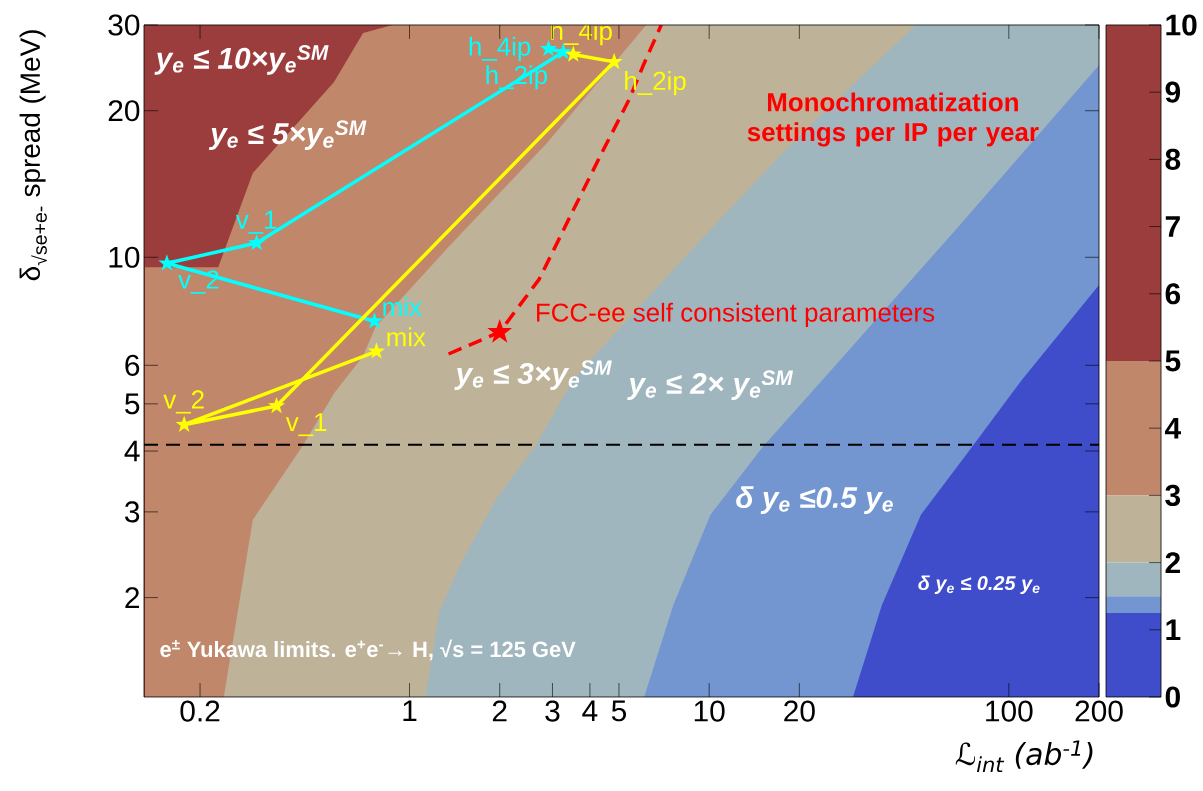 Image resolution: width=1203 pixels, height=791 pixels. I want to click on x-tick-label: 1, so click(410, 711).